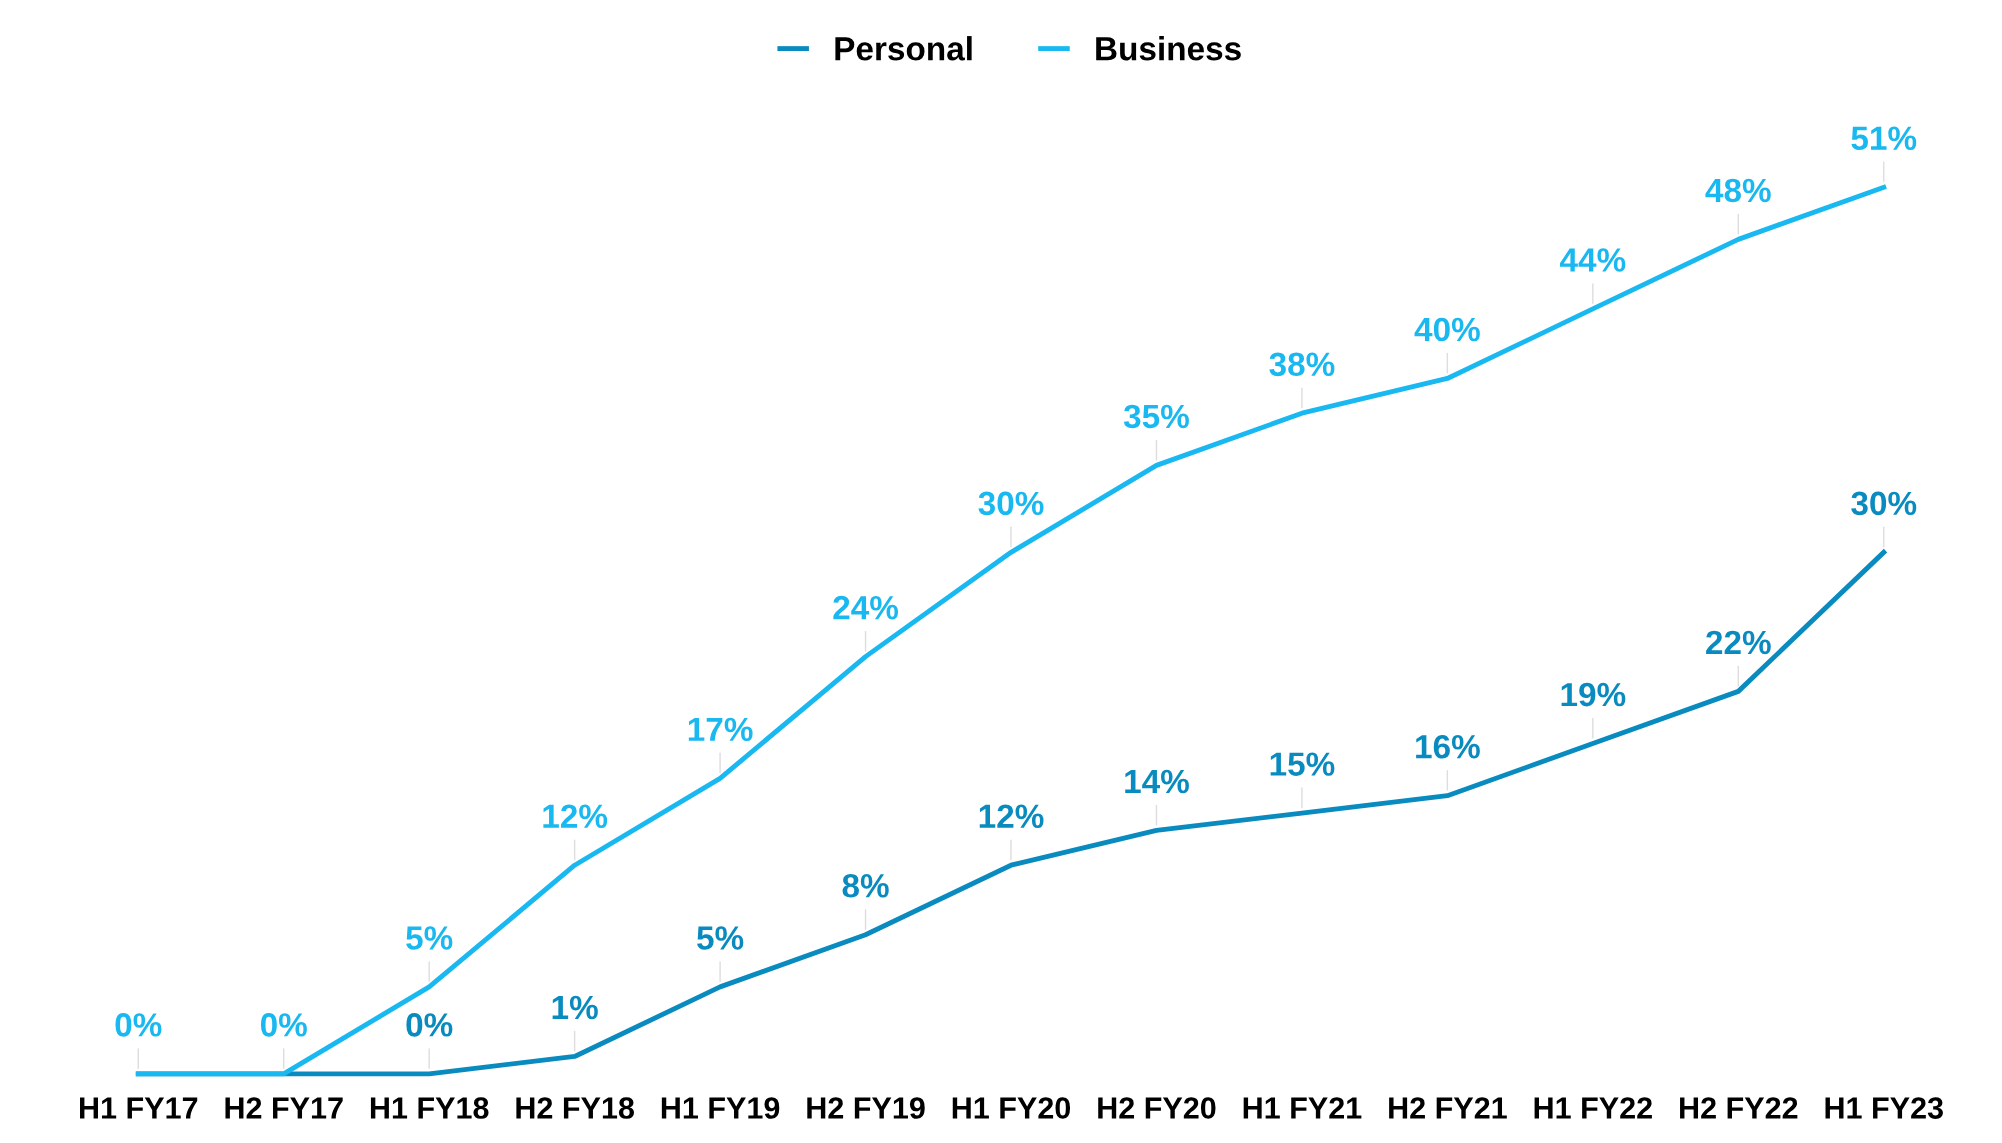 This screenshot has width=2002, height=1143. Describe the element at coordinates (1592, 260) in the screenshot. I see `data-label: 44%` at that location.